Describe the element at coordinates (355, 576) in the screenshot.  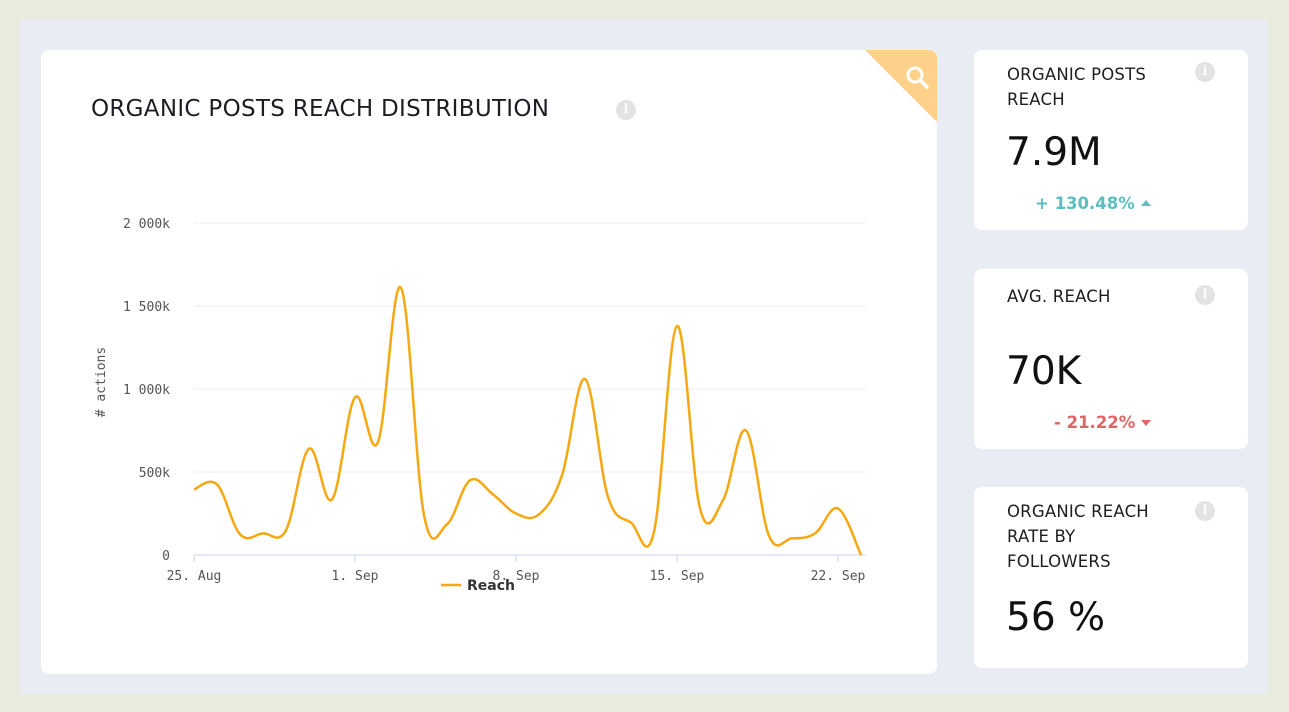
I see `x-tick-label: 1. Sep` at that location.